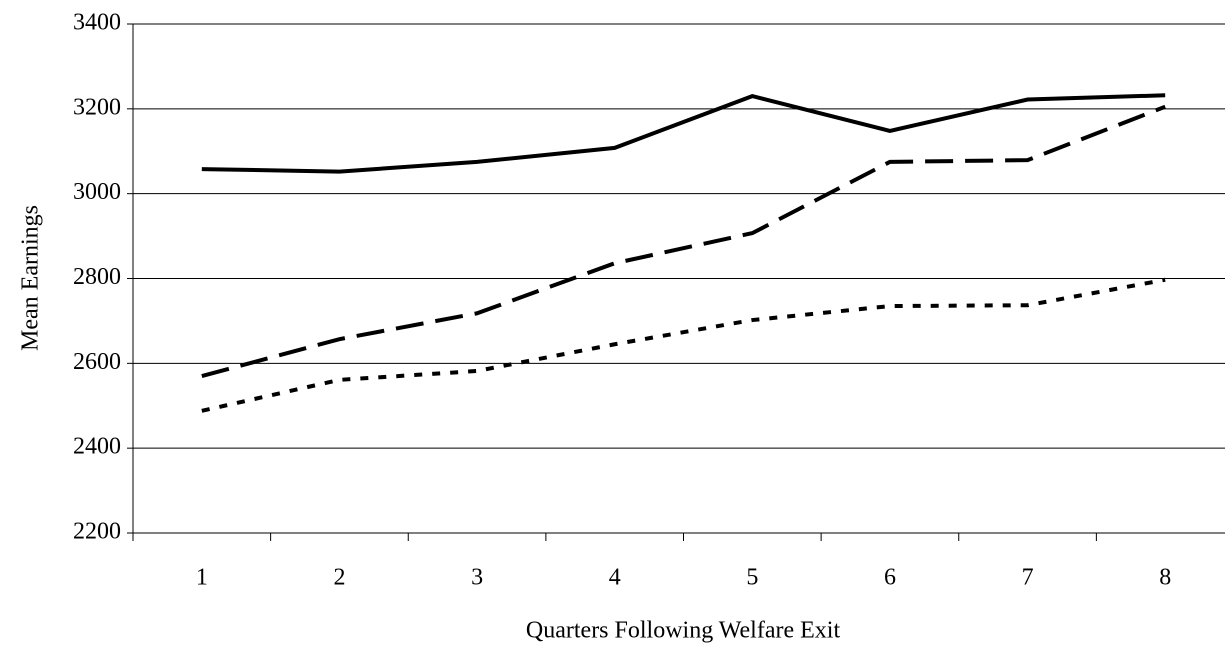 This screenshot has height=645, width=1225. What do you see at coordinates (97, 447) in the screenshot?
I see `y-tick-label: 2400` at bounding box center [97, 447].